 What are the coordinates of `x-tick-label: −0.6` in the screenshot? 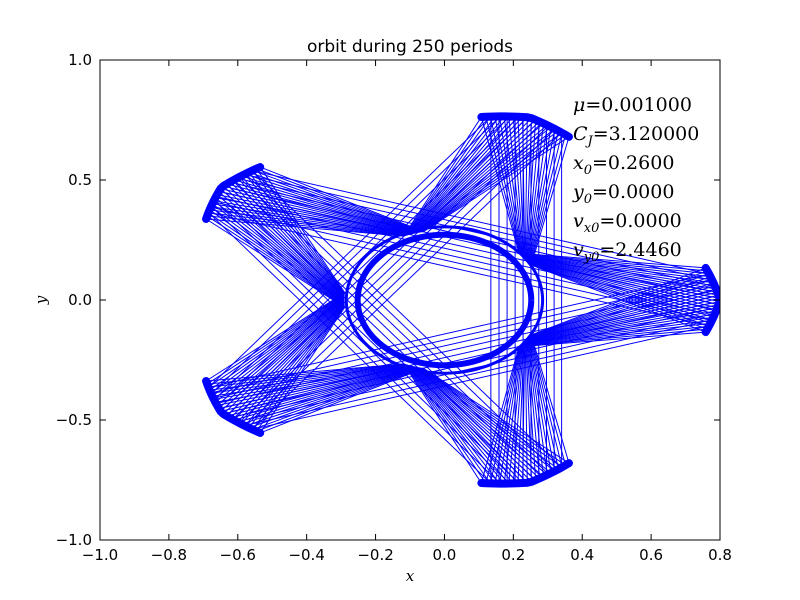 It's located at (238, 555).